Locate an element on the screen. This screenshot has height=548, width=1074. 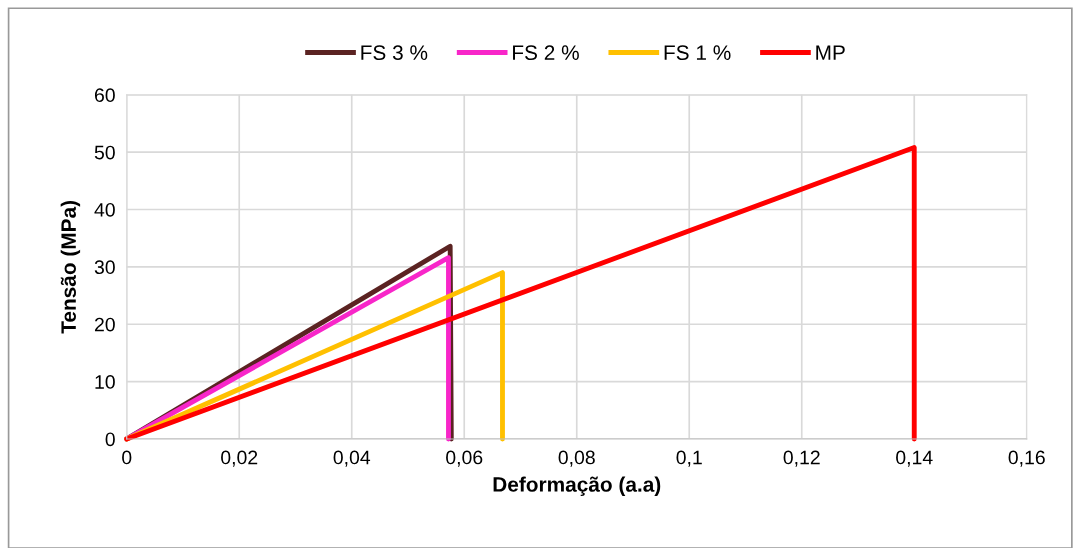
x-tick-label: 0,14 is located at coordinates (914, 458).